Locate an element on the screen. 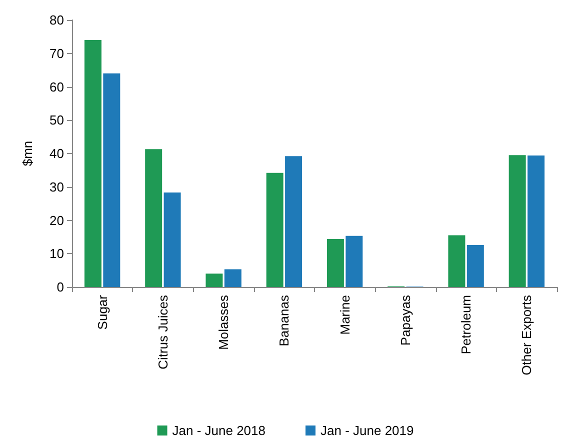 Image resolution: width=571 pixels, height=444 pixels. x-tick-label: Molasses is located at coordinates (224, 322).